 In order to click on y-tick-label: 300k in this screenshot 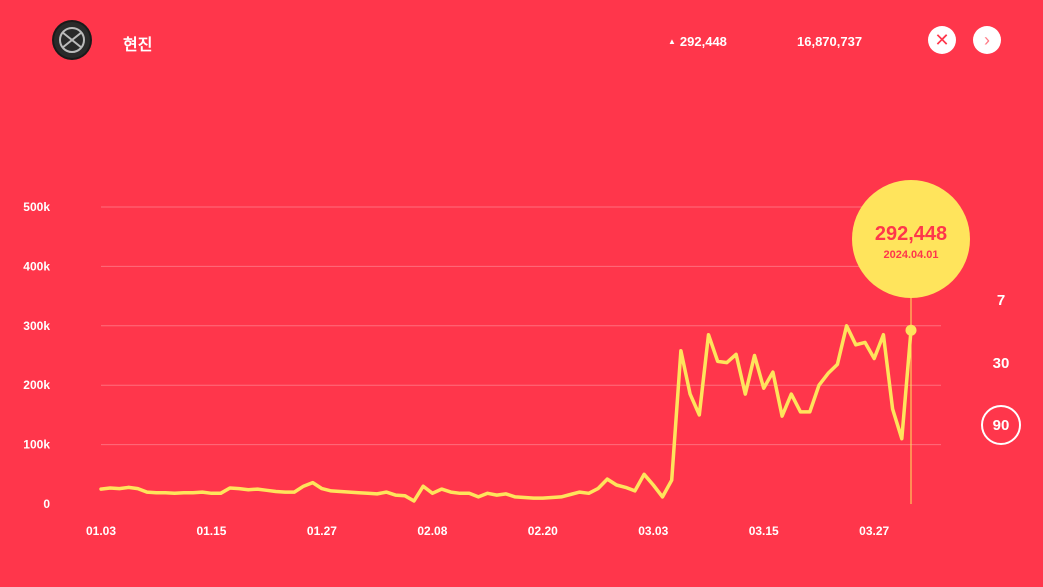, I will do `click(36, 326)`.